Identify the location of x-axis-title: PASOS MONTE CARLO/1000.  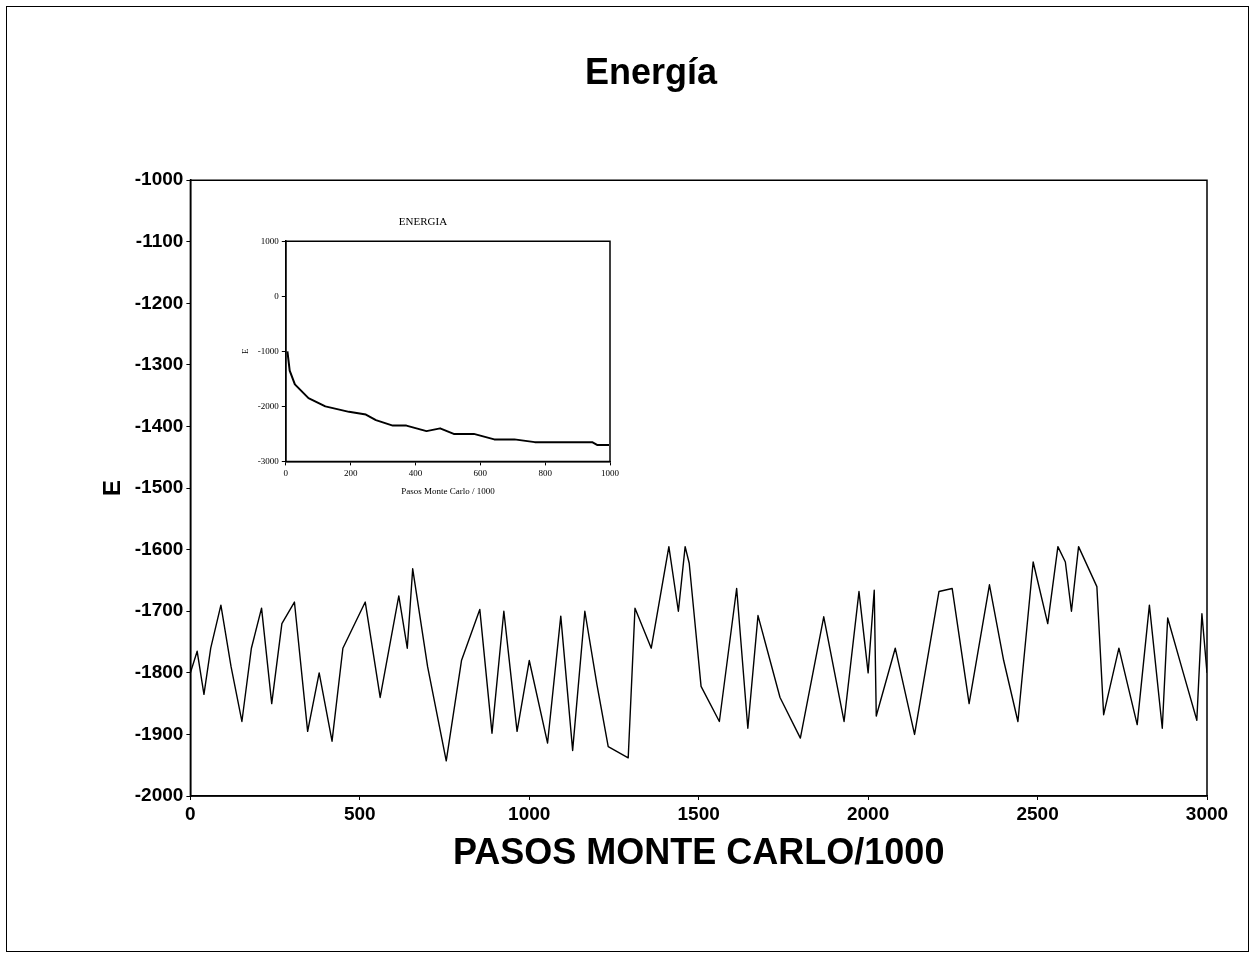
(698, 852).